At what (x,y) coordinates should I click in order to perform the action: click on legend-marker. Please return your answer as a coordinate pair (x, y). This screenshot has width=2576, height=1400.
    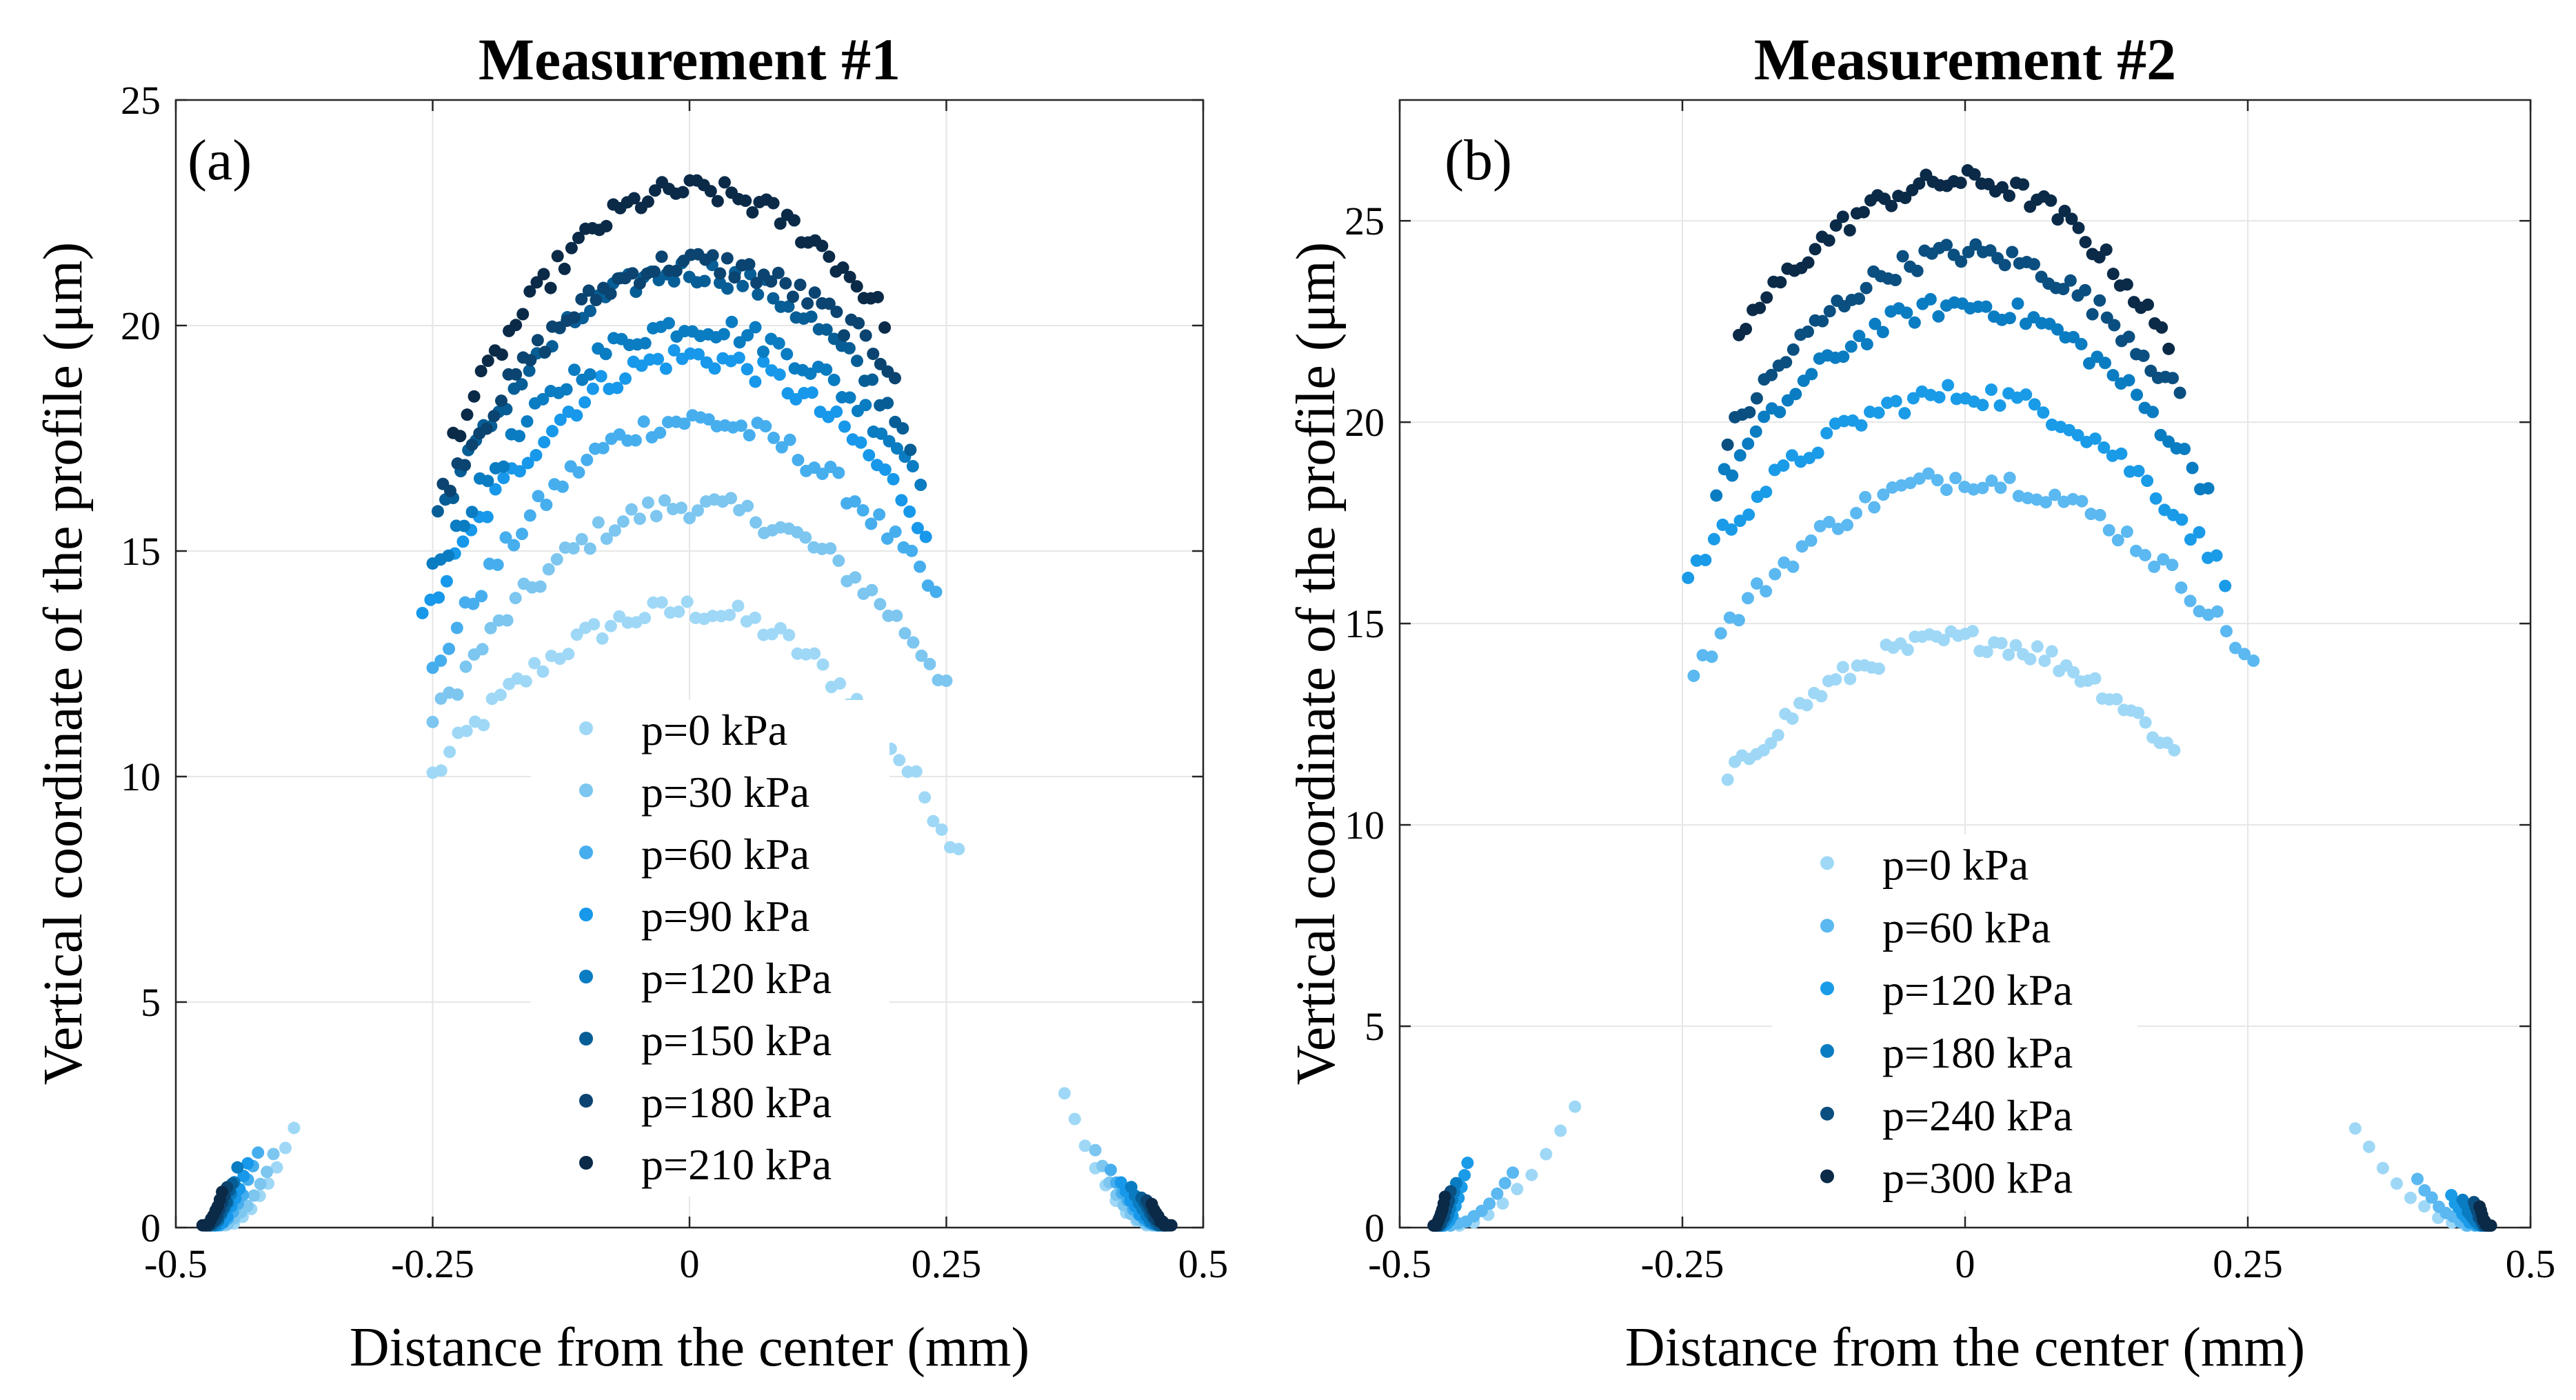
    Looking at the image, I should click on (586, 728).